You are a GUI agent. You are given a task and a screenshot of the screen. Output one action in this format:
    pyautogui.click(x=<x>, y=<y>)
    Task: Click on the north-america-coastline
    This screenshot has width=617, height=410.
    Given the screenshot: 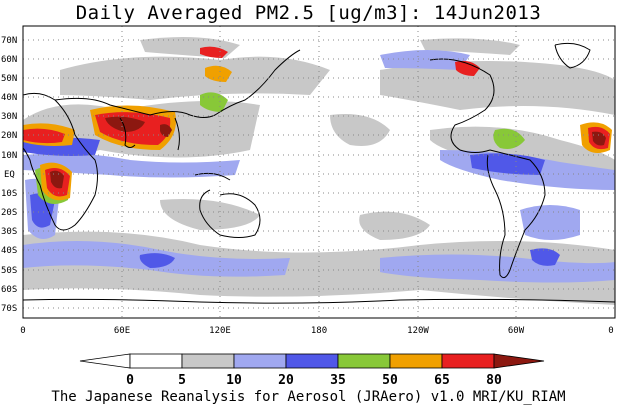 What is the action you would take?
    pyautogui.click(x=462, y=105)
    